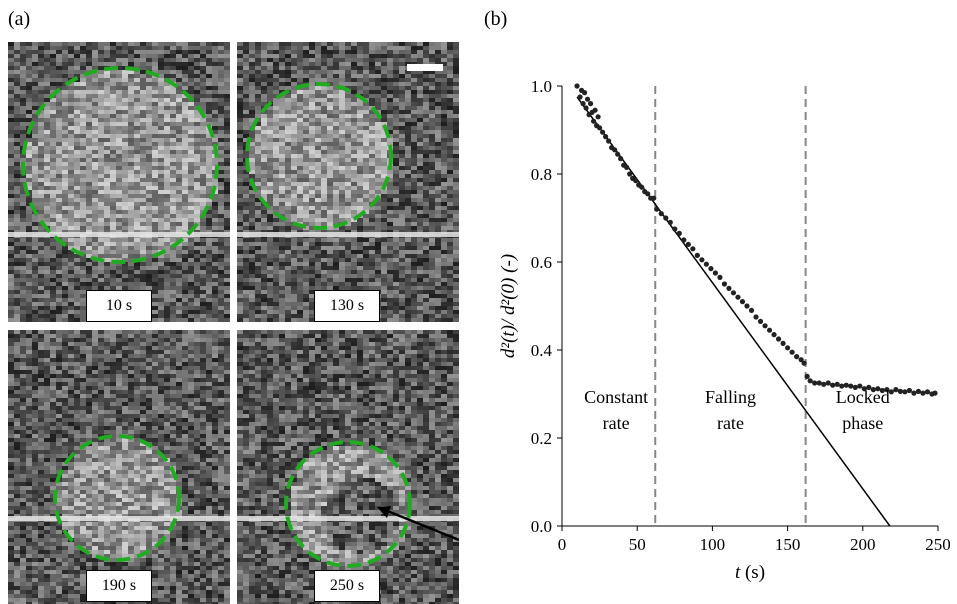 The height and width of the screenshot is (604, 957). Describe the element at coordinates (750, 572) in the screenshot. I see `x-axis-title: t (s)` at that location.